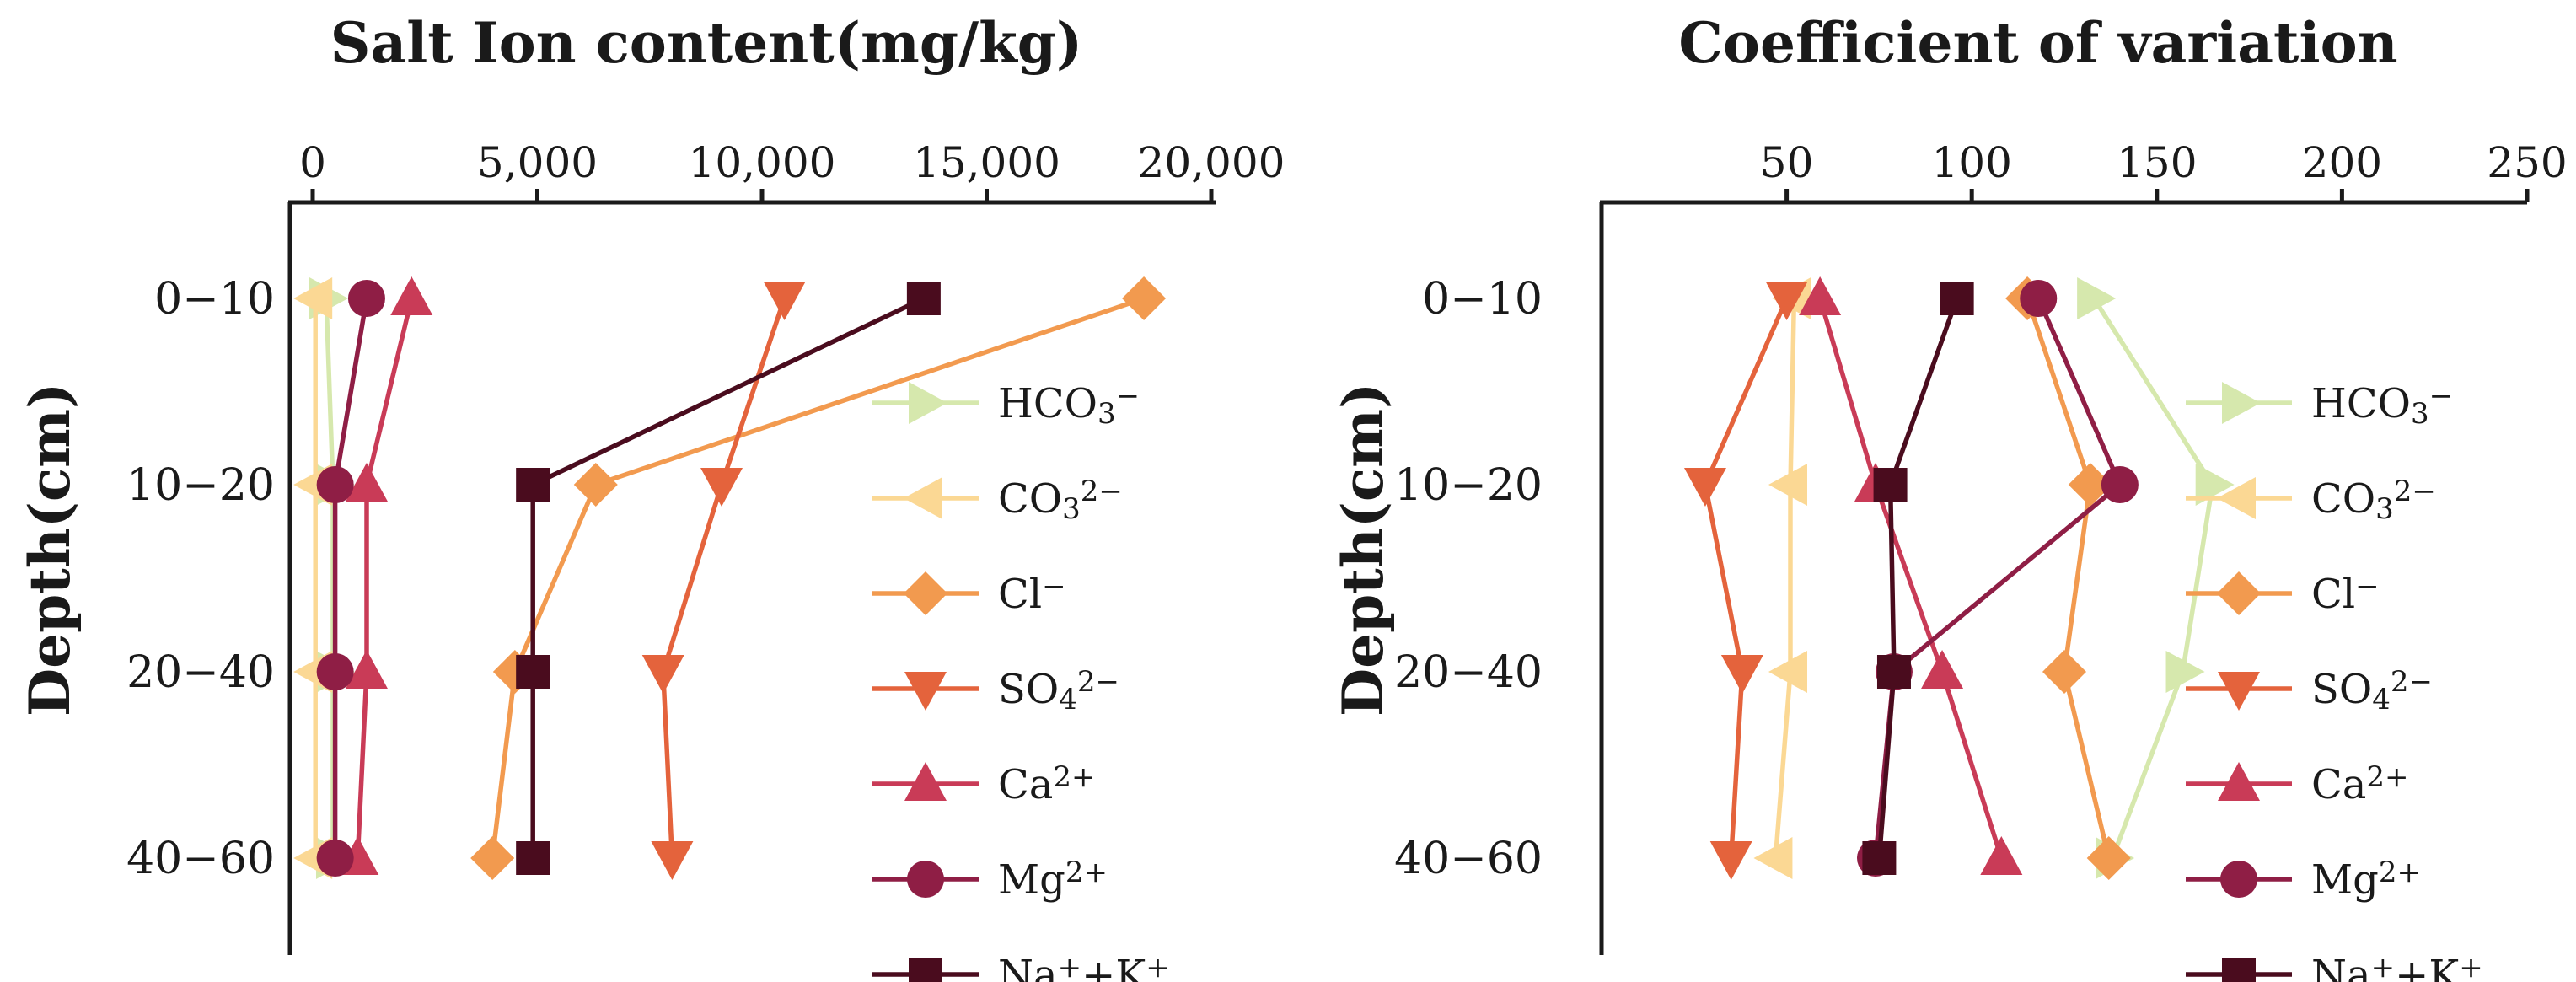 This screenshot has height=982, width=2576. I want to click on salt-ion-legend: HCO3− CO32− Cl− SO42− Ca2+ Mg2+ Na++K+, so click(1021, 680).